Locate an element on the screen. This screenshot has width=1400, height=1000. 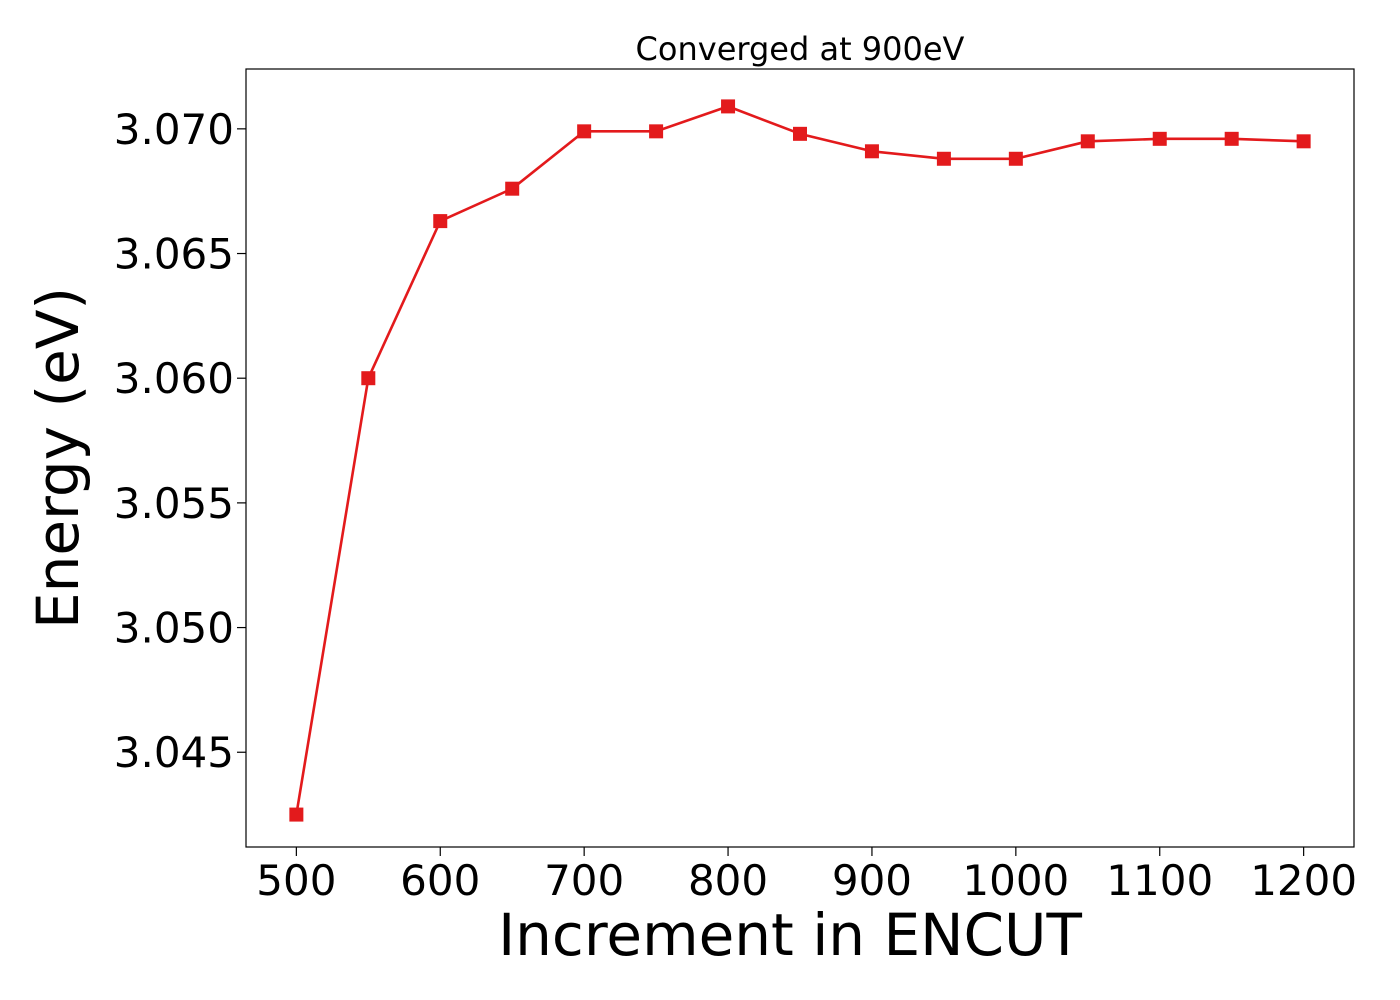
x-tick-label: 500 is located at coordinates (296, 880).